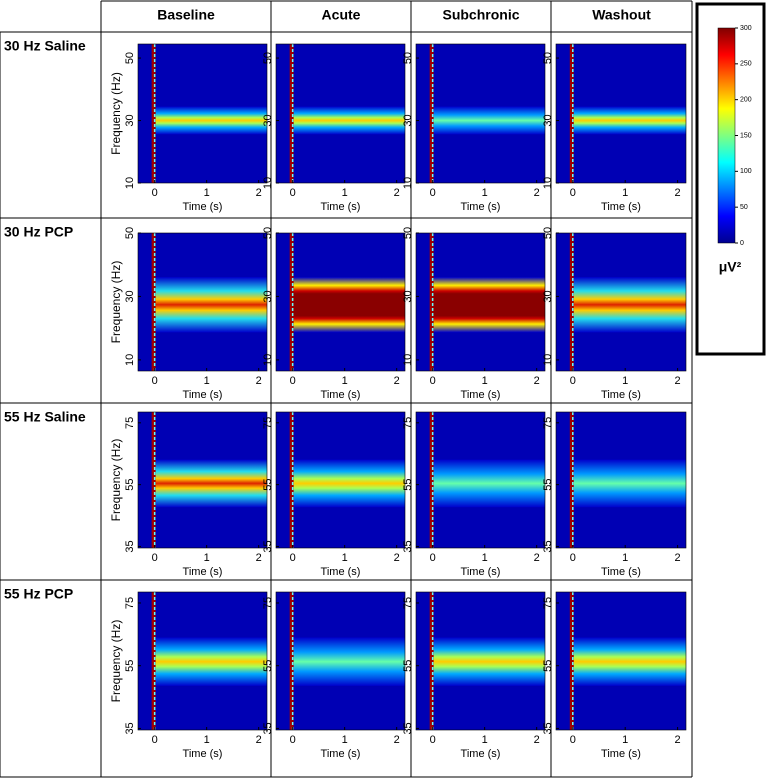  What do you see at coordinates (341, 15) in the screenshot?
I see `column-header: Acute` at bounding box center [341, 15].